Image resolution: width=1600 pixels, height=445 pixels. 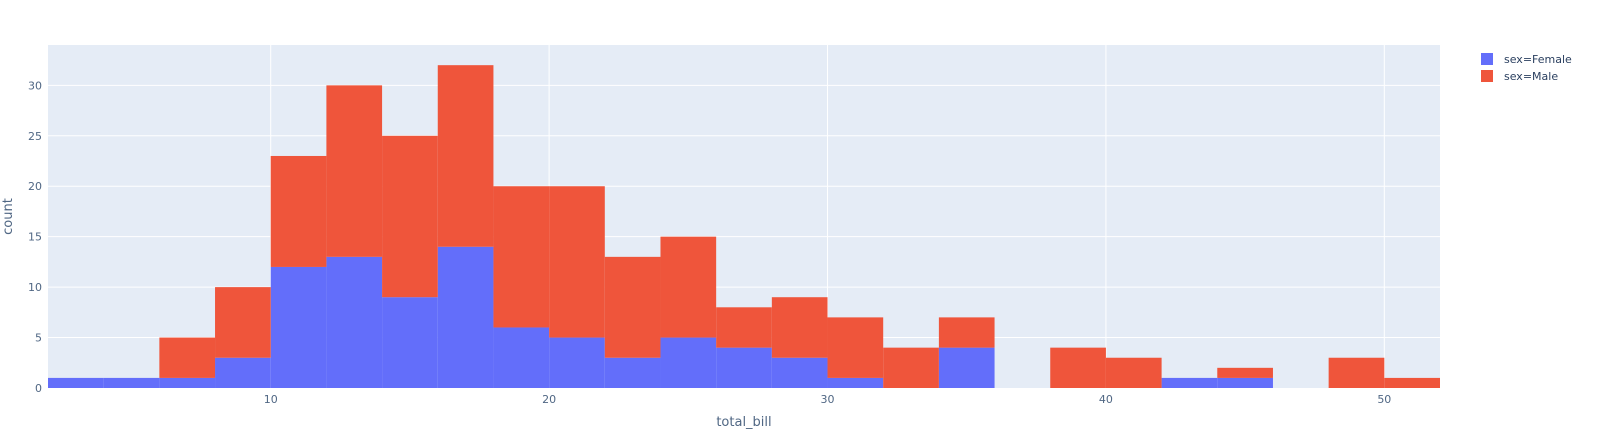 I want to click on y-tick-labels: 0 5 10 15 20 25 30, so click(x=35, y=237).